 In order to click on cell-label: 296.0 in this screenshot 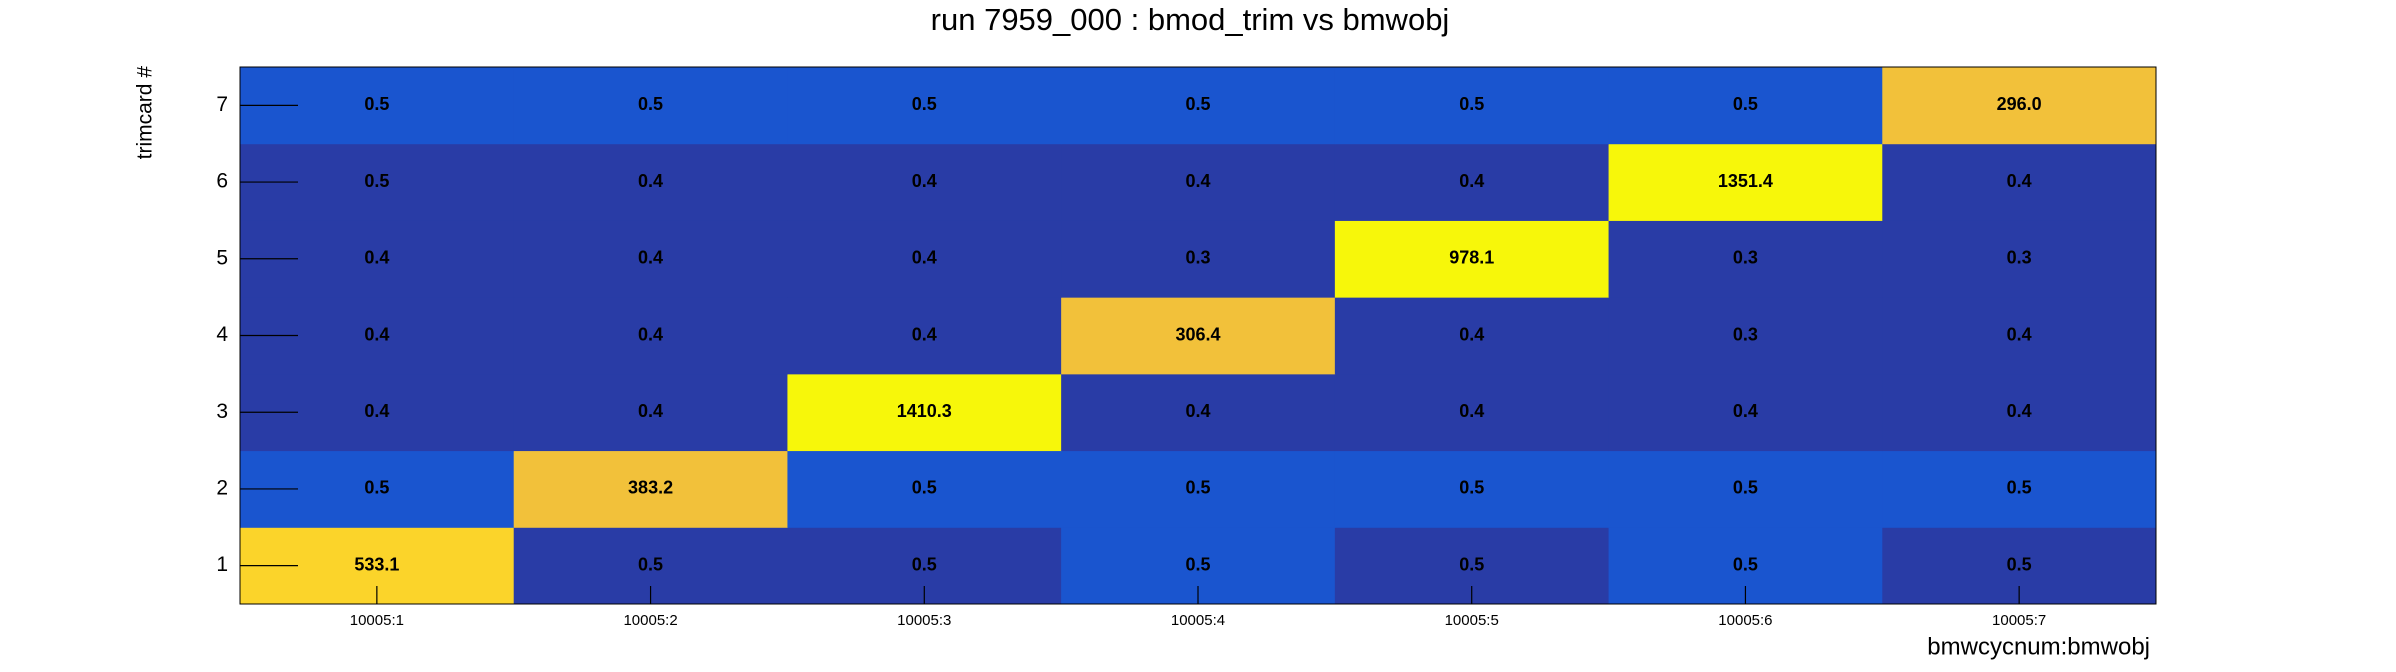, I will do `click(2019, 104)`.